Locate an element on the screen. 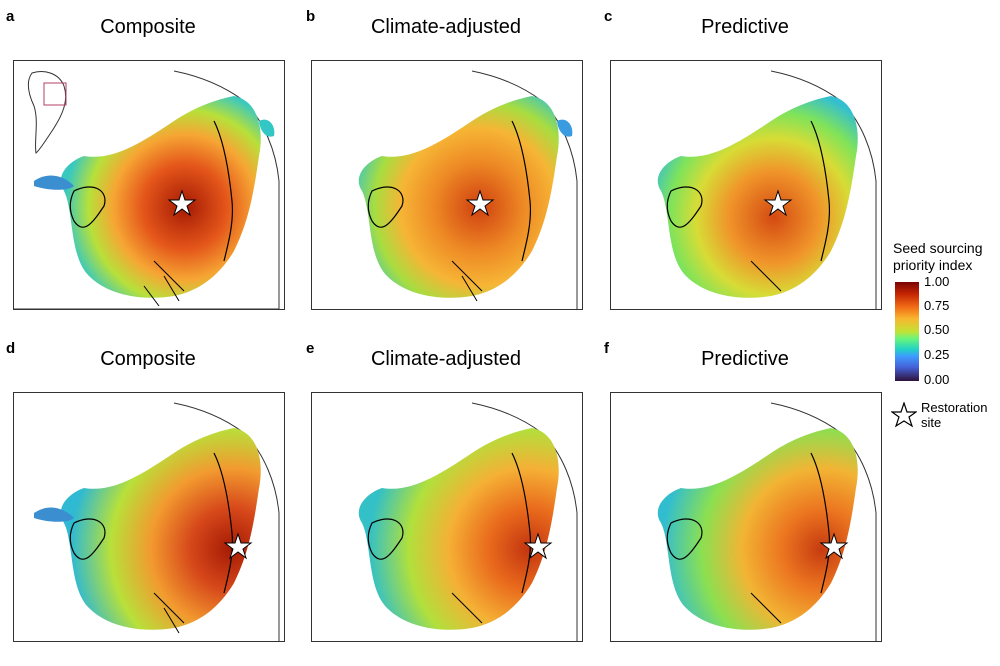 This screenshot has height=666, width=1000. colorbar is located at coordinates (907, 331).